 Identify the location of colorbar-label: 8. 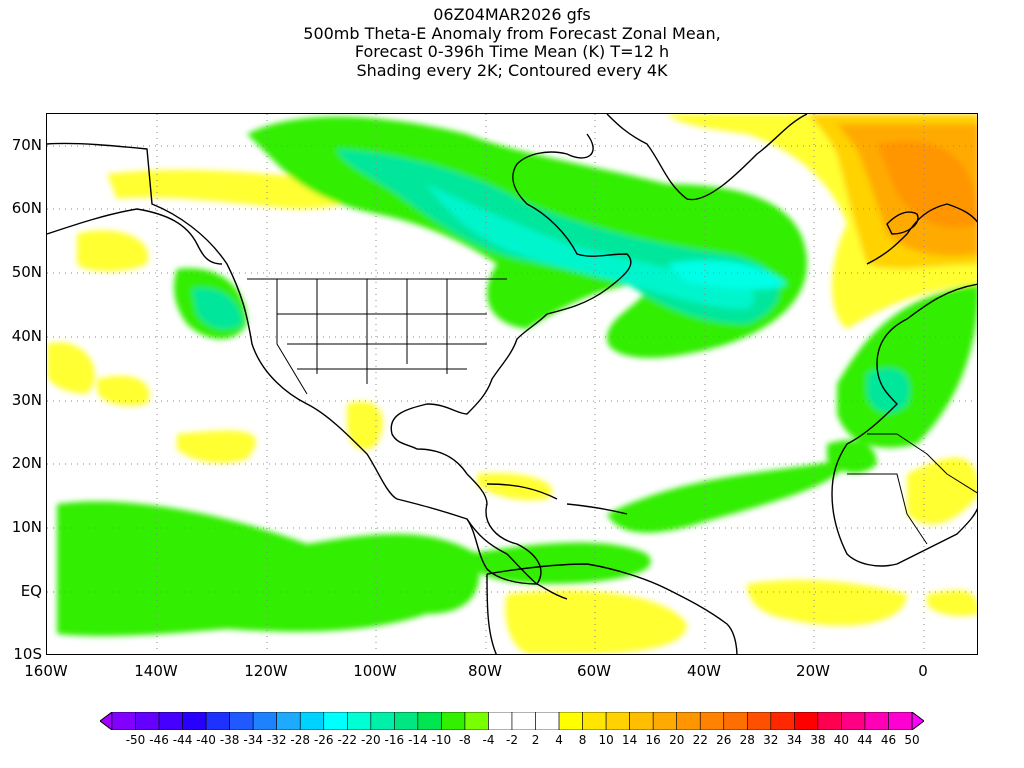
(582, 740).